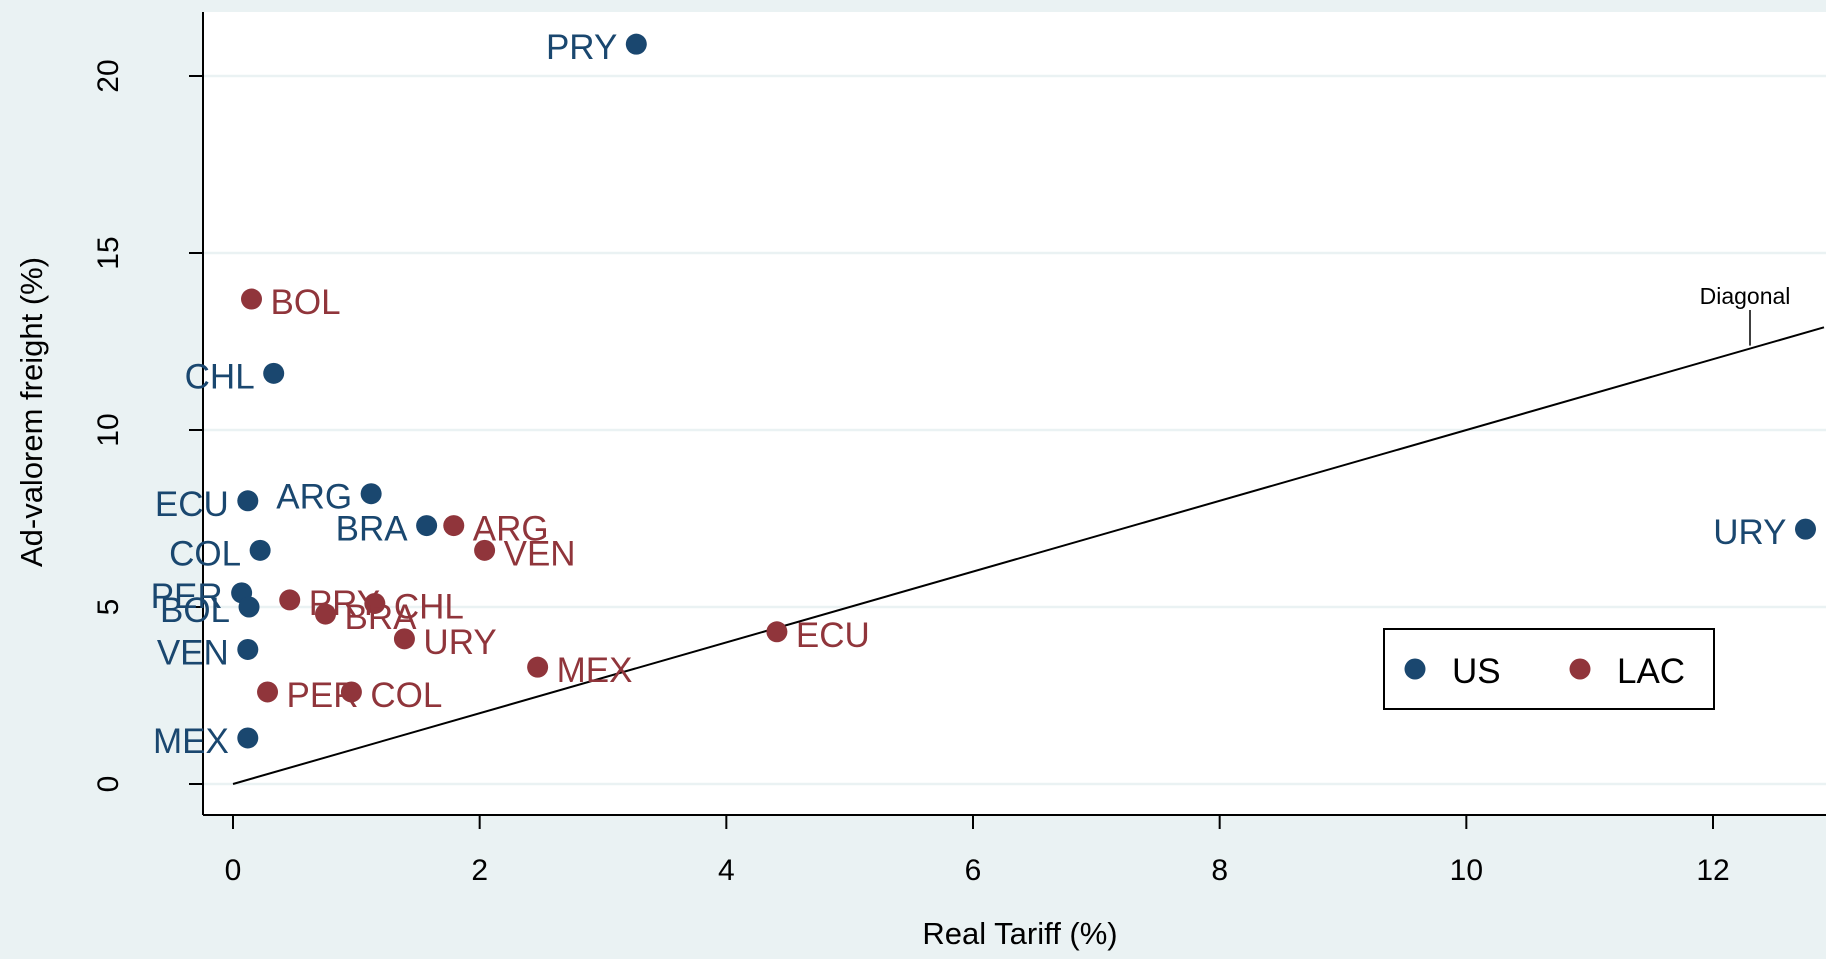 This screenshot has width=1826, height=959. Describe the element at coordinates (371, 494) in the screenshot. I see `data-point-us-arg` at that location.